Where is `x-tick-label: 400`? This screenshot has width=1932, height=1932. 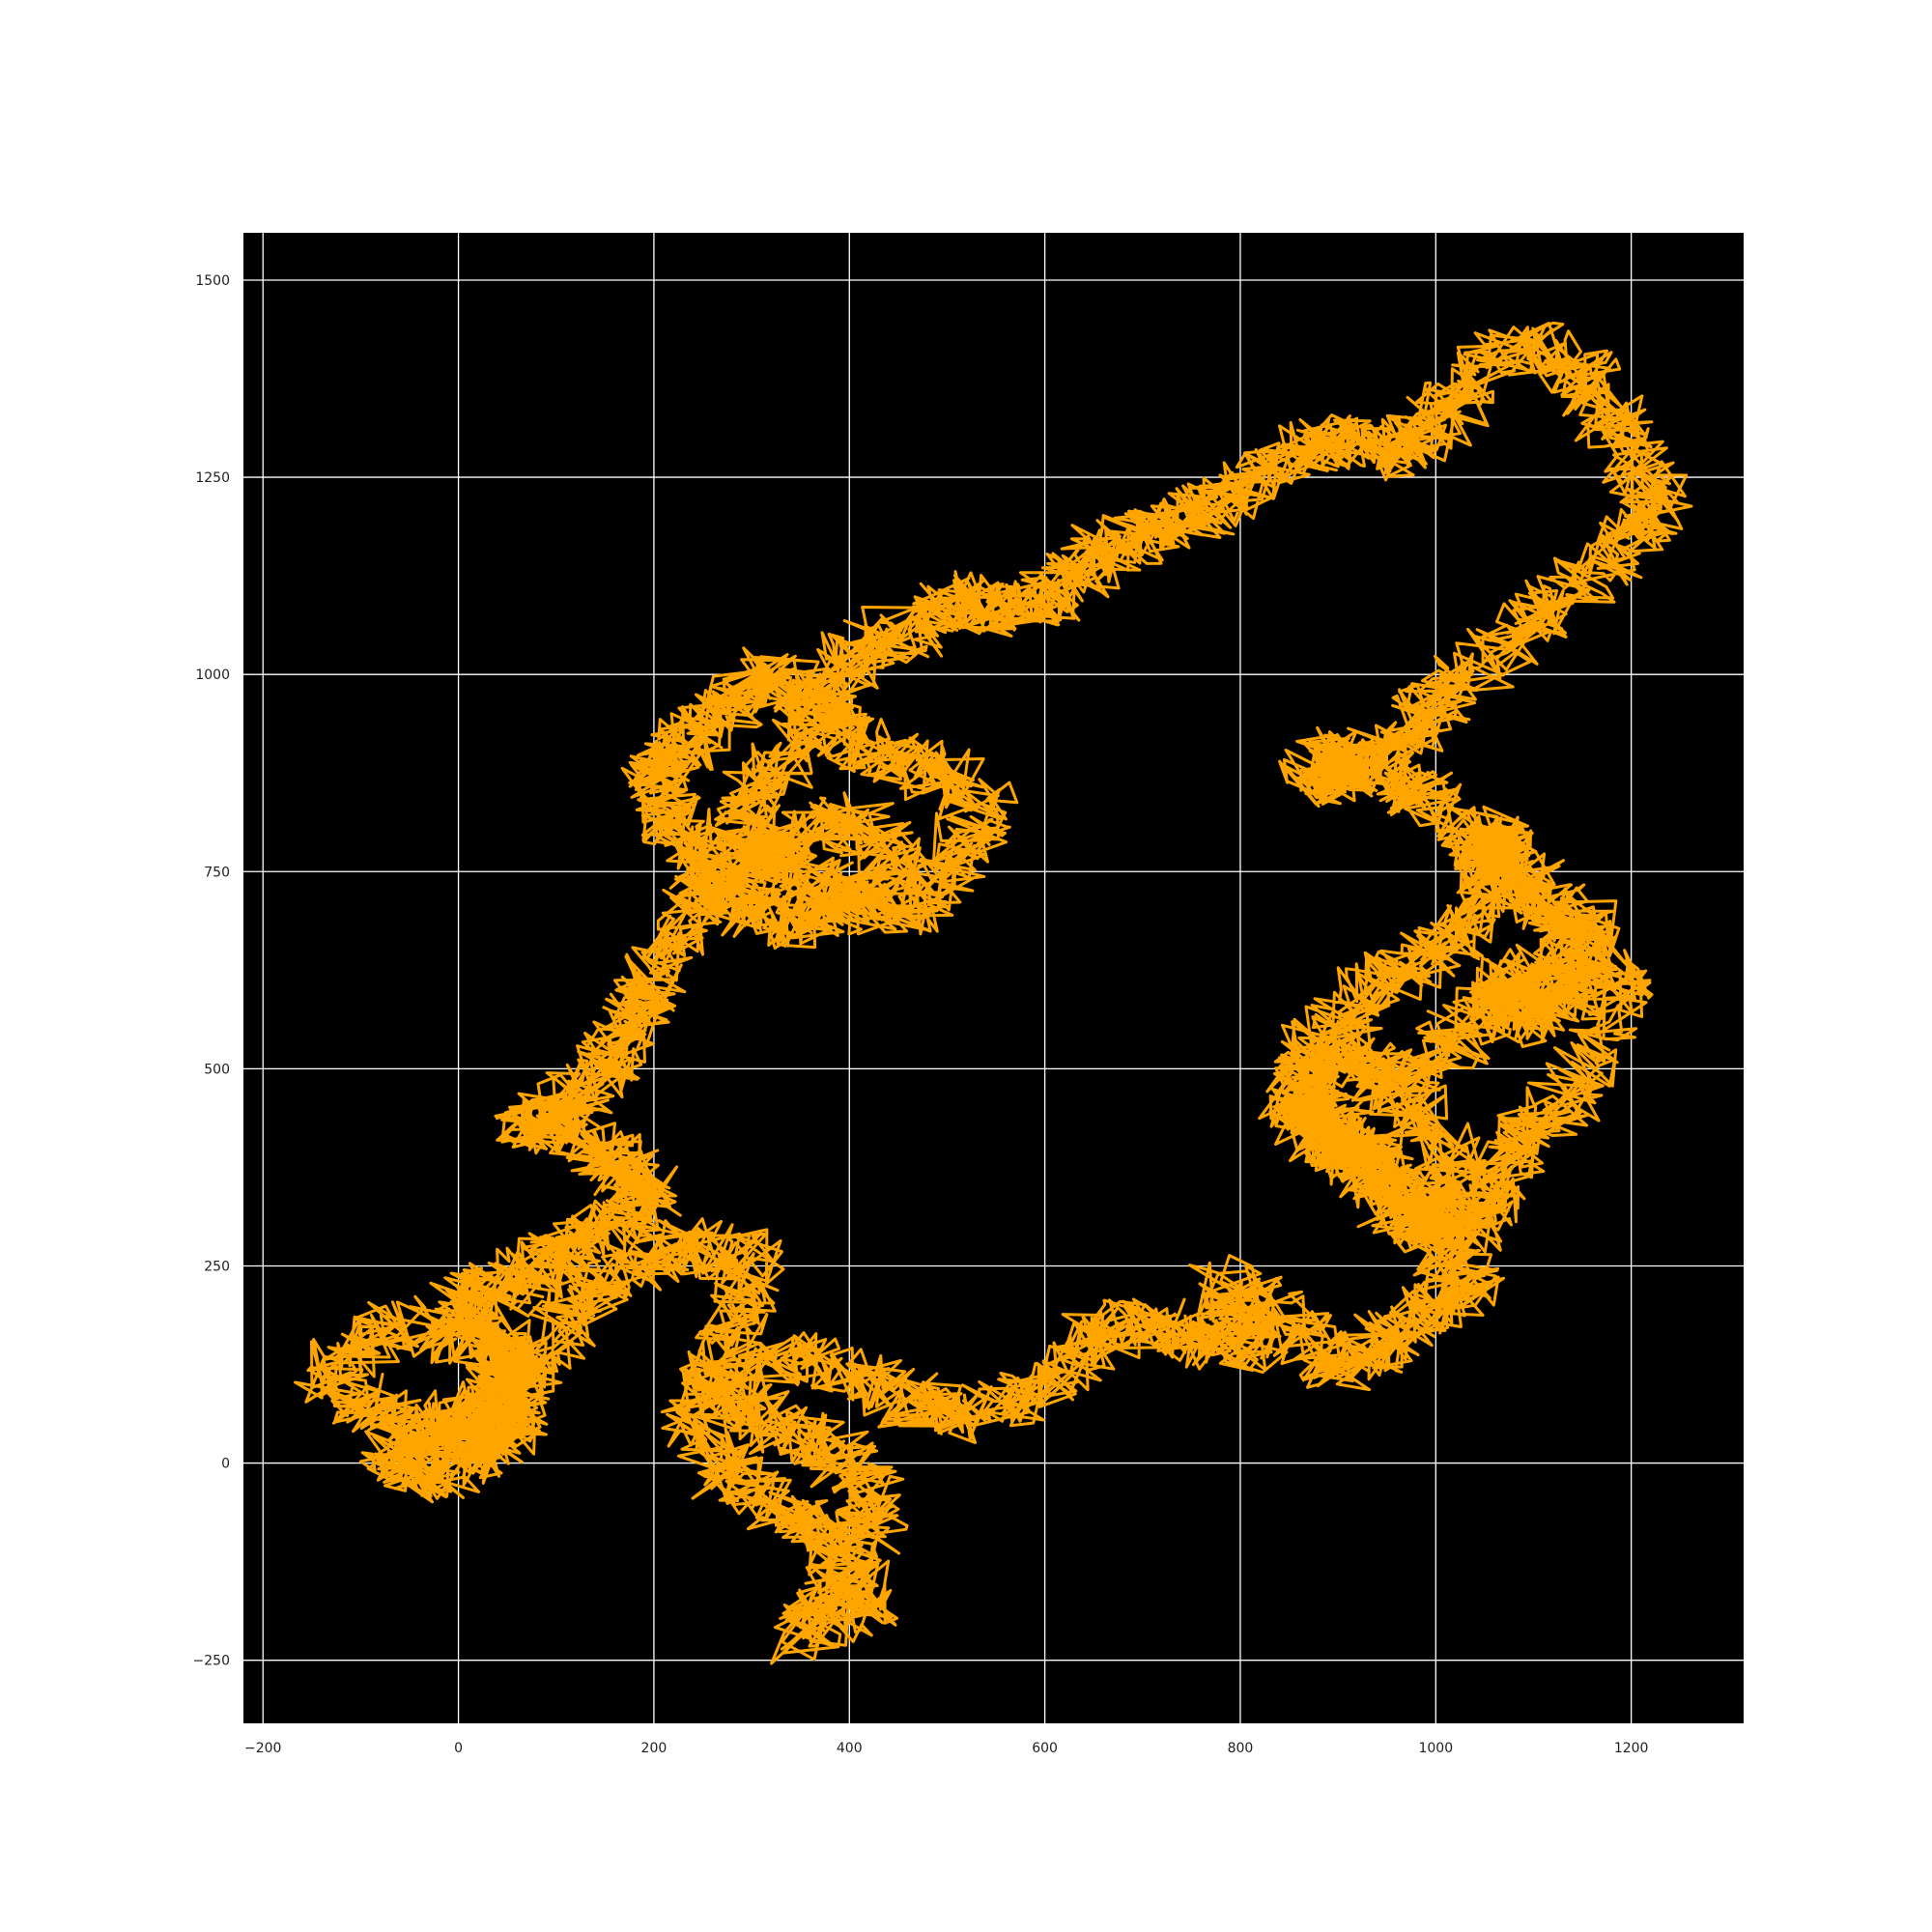
x-tick-label: 400 is located at coordinates (850, 1748).